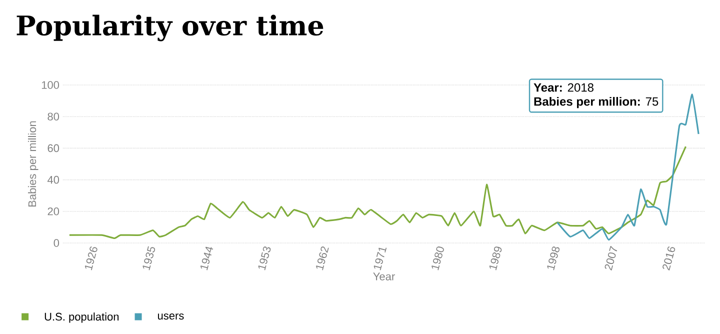 This screenshot has width=720, height=334. What do you see at coordinates (54, 212) in the screenshot?
I see `y-tick-label: 20` at bounding box center [54, 212].